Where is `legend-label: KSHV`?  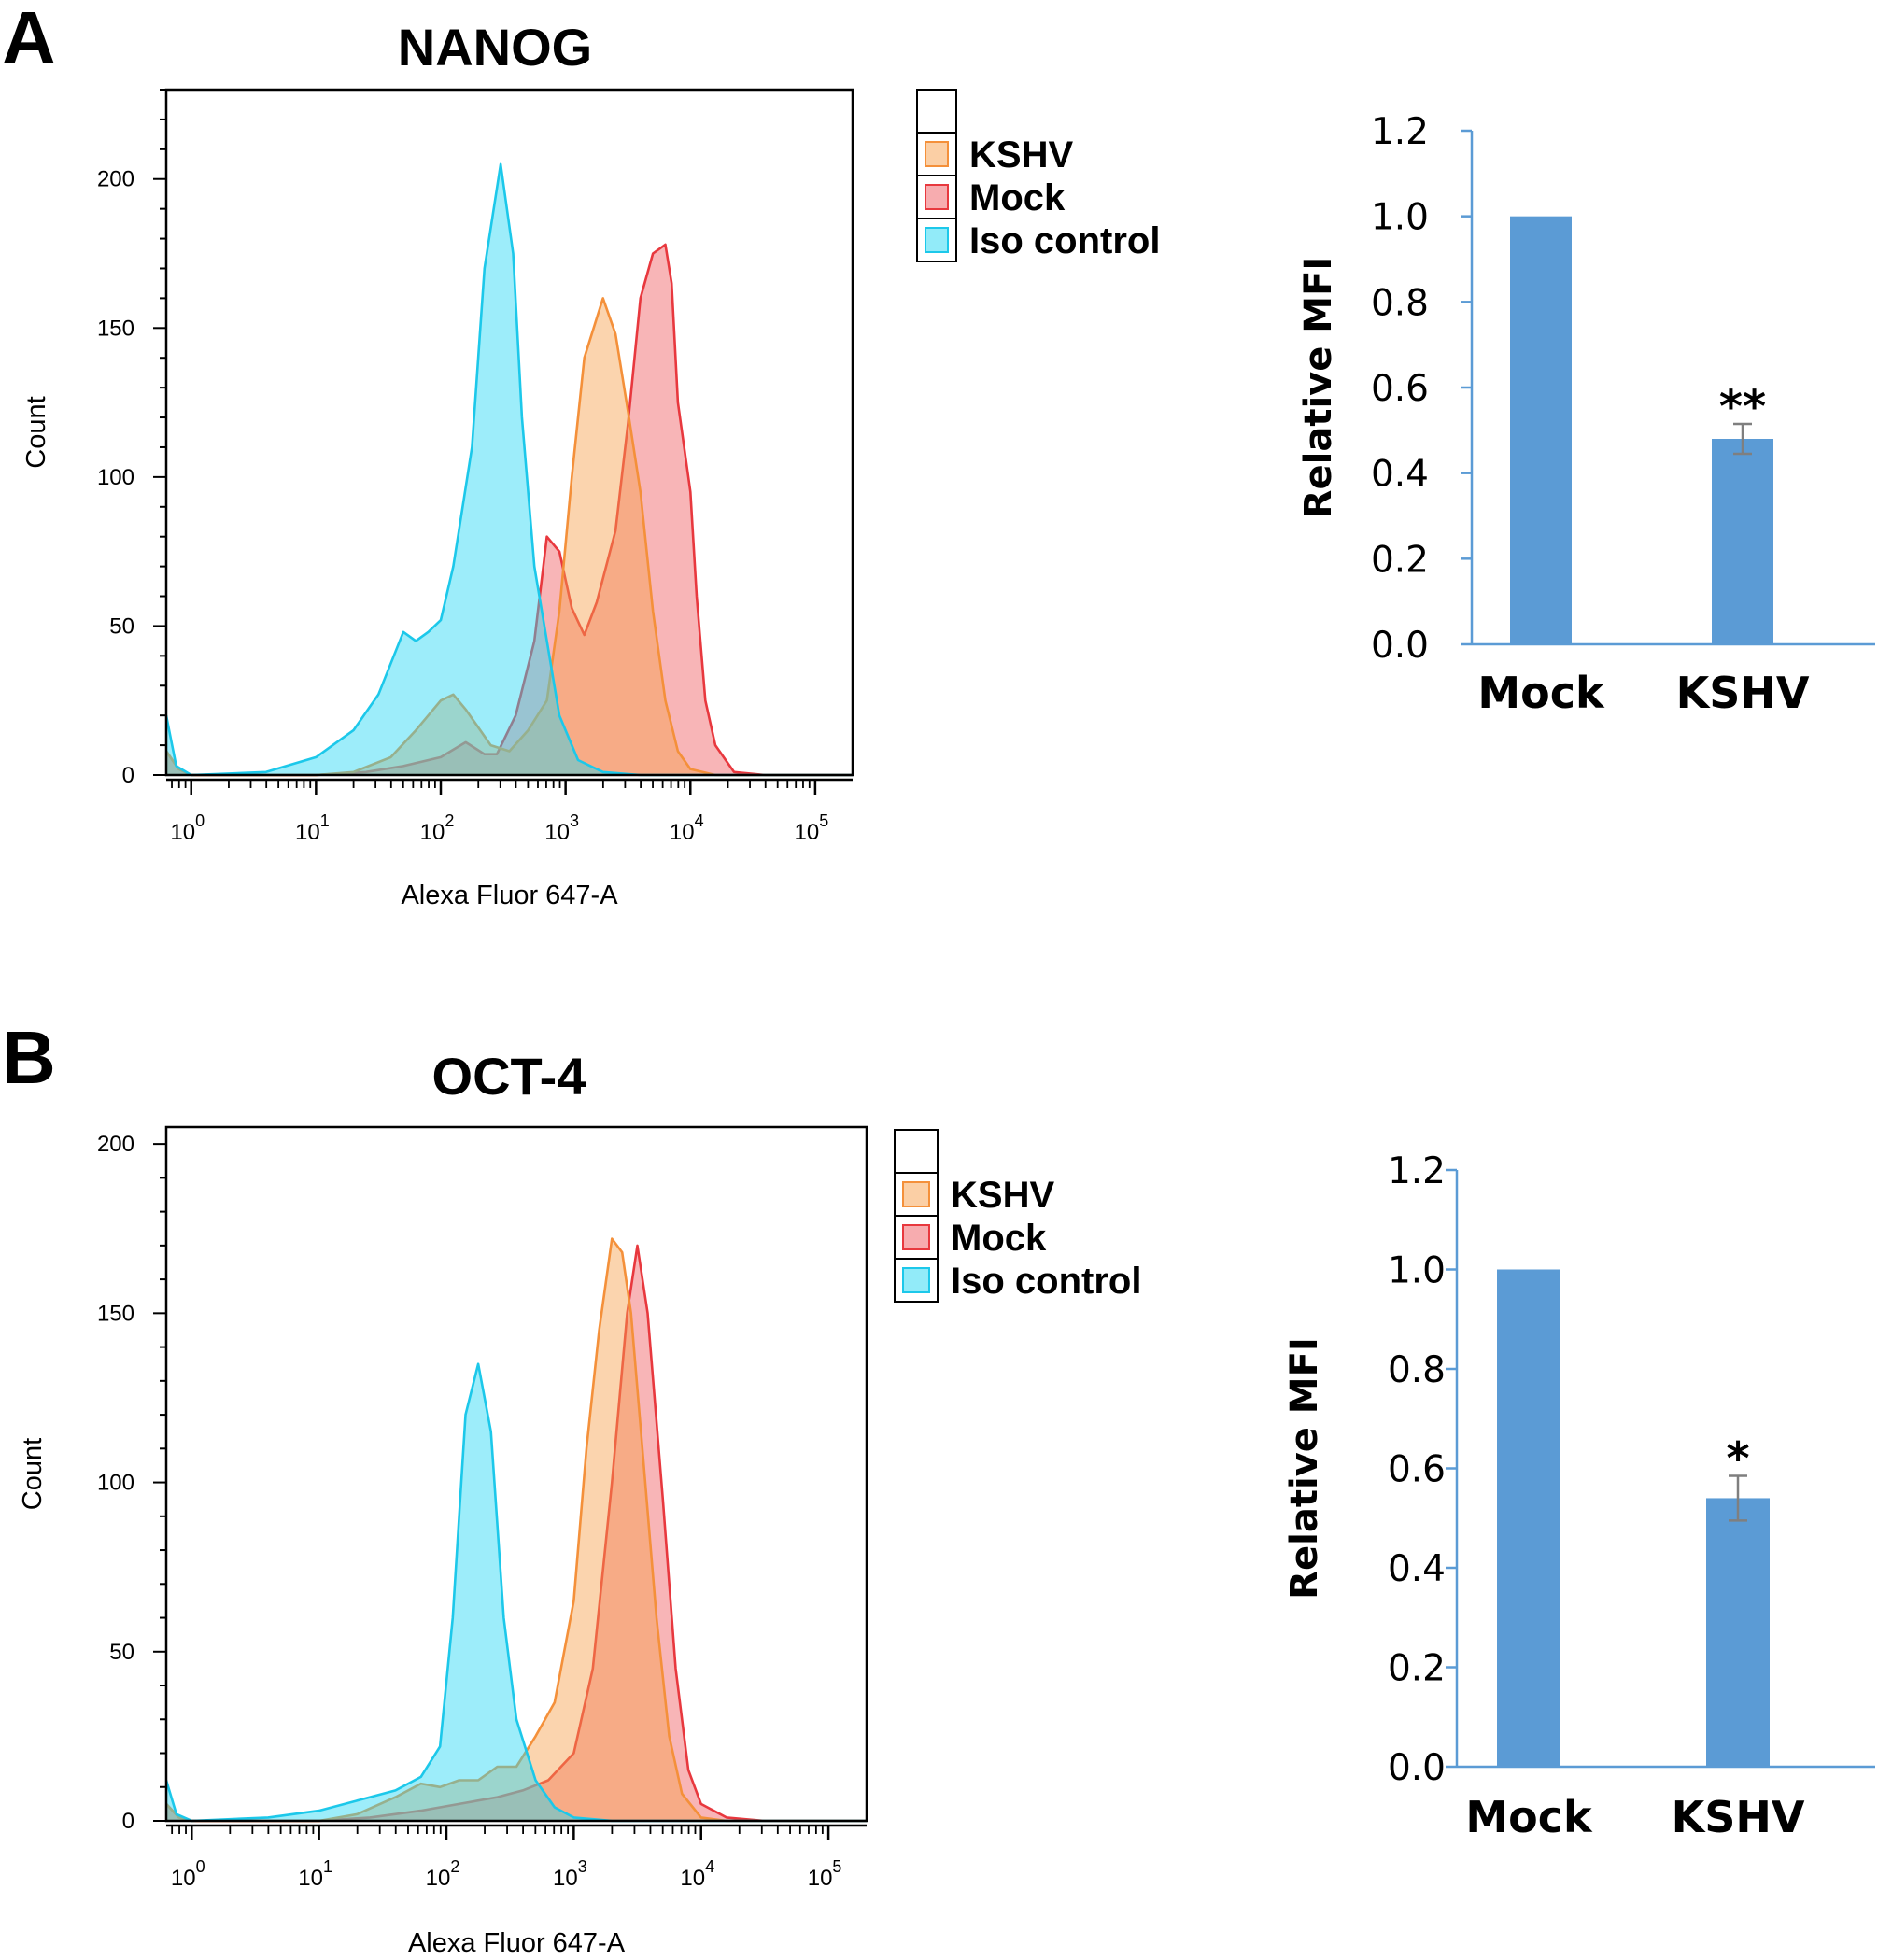
legend-label: KSHV is located at coordinates (1021, 155).